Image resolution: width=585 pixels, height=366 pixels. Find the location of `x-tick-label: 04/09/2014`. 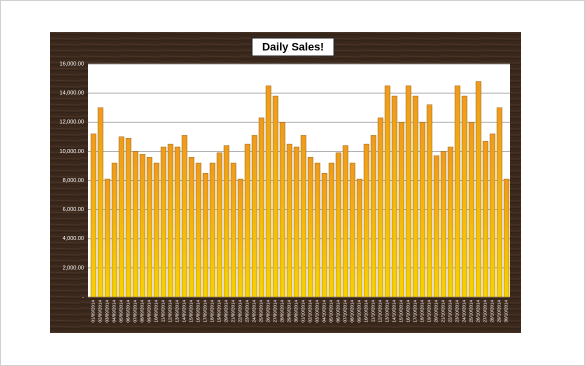

x-tick-label: 04/09/2014 is located at coordinates (114, 311).